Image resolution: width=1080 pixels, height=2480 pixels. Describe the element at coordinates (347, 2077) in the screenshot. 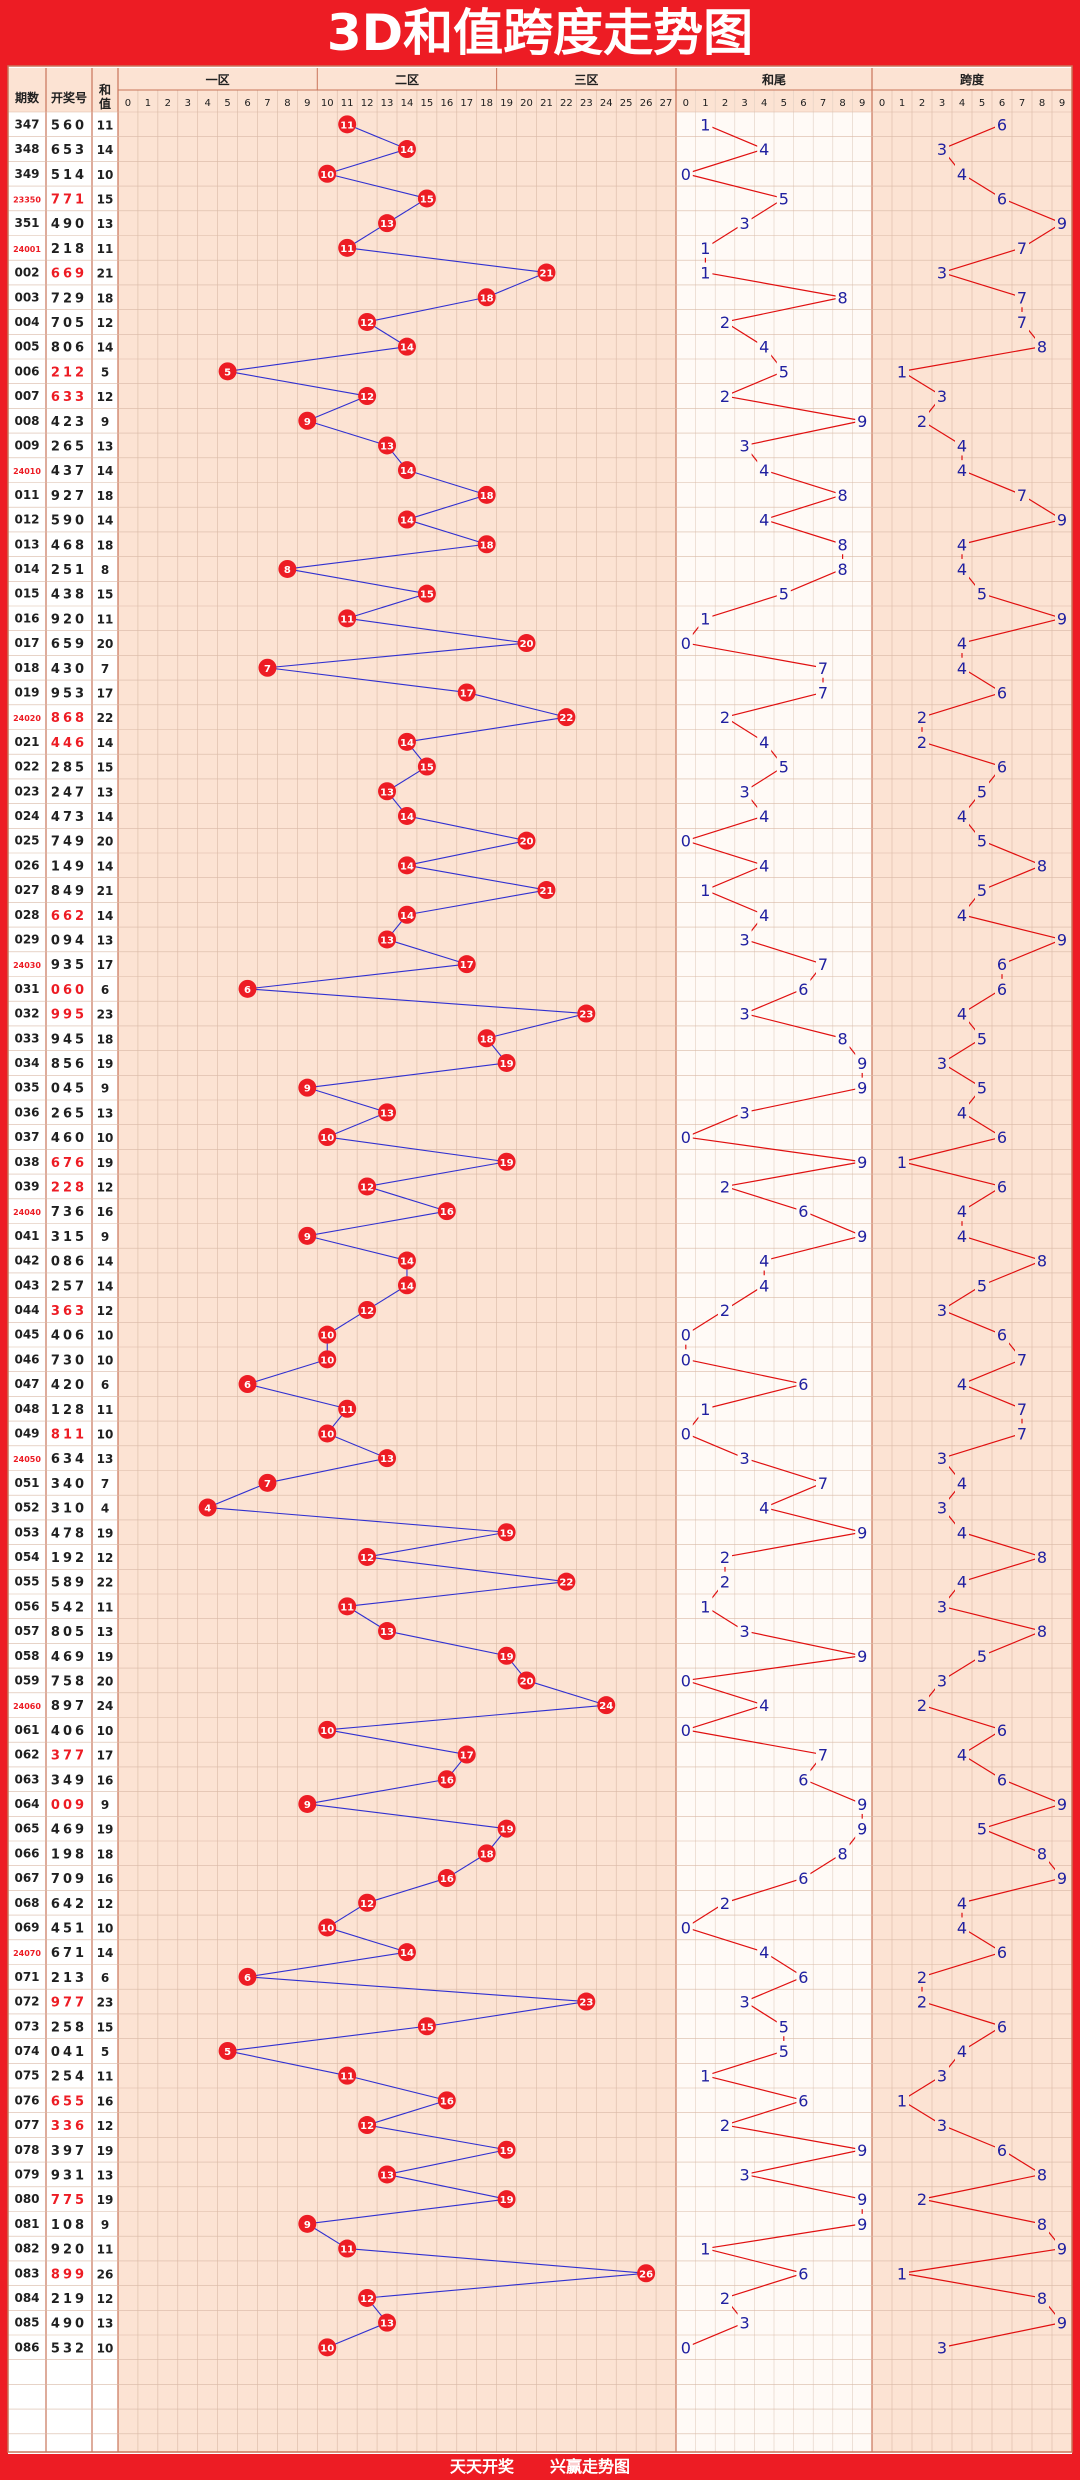

I see `sum-marker-label: 11` at that location.